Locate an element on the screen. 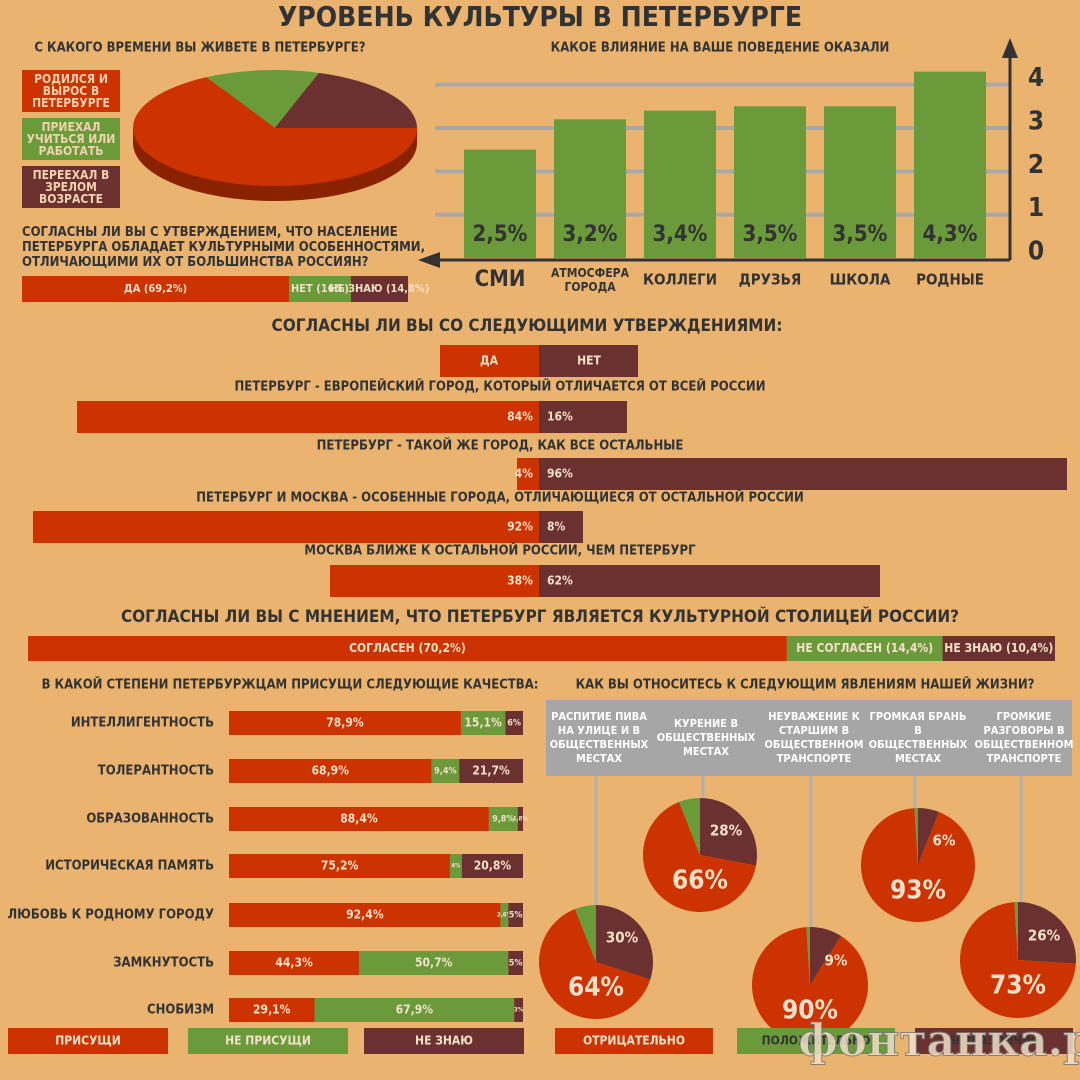 This screenshot has width=1080, height=1080. value-label: 75,2% is located at coordinates (340, 866).